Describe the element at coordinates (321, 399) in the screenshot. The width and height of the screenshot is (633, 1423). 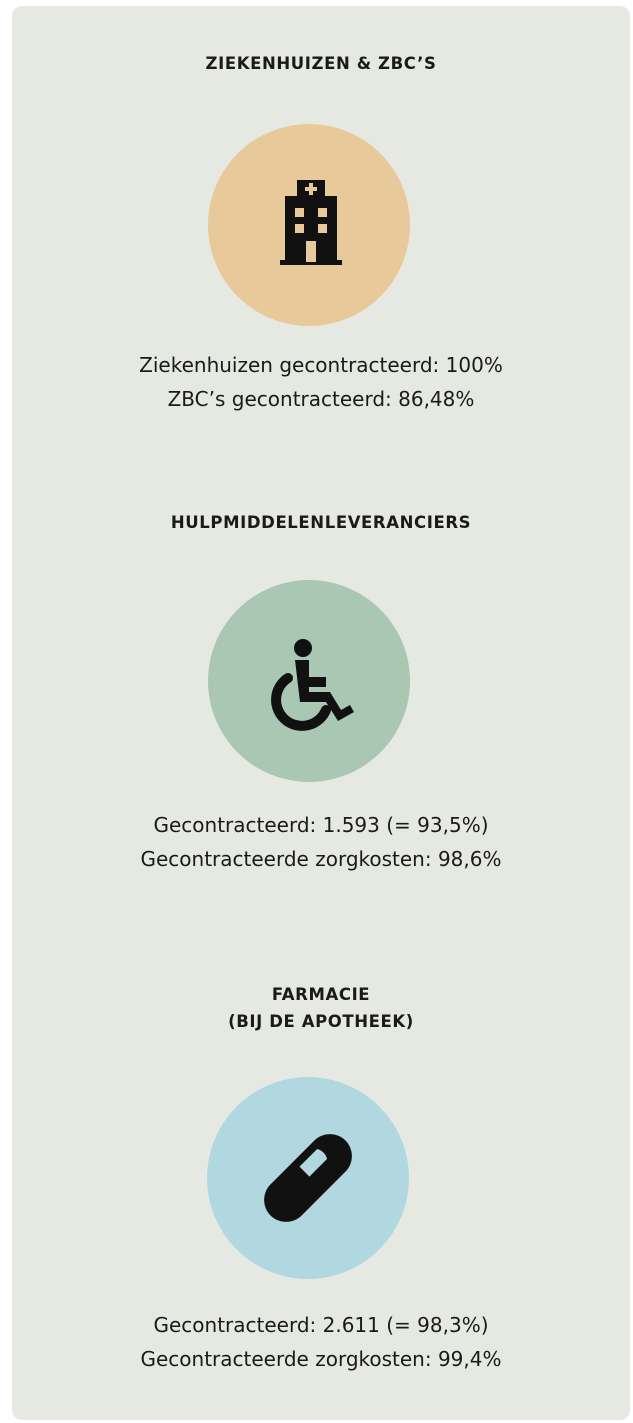
I see `stat-line: ZBC’s gecontracteerd: 86,48%` at that location.